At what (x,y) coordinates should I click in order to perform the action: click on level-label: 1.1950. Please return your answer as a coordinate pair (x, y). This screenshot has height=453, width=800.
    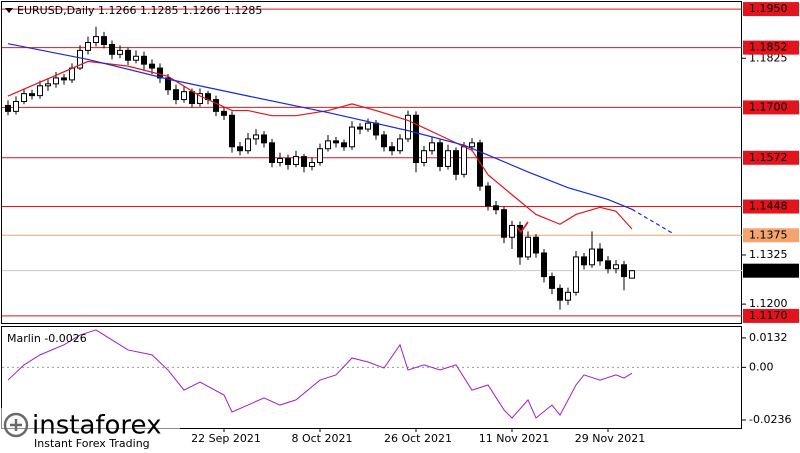
    Looking at the image, I should click on (768, 8).